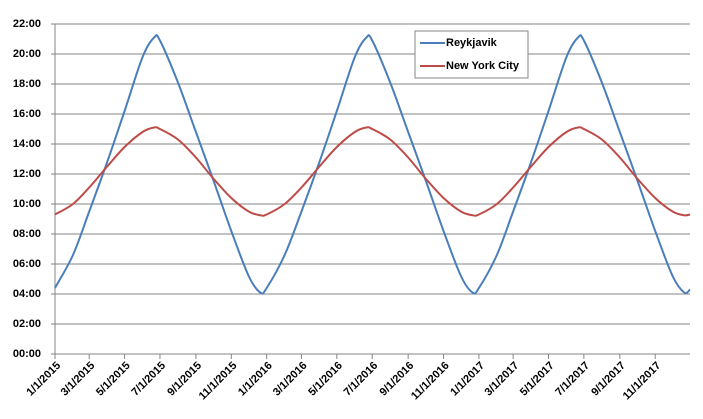  I want to click on x-tick-label: 1/1/2015, so click(43, 379).